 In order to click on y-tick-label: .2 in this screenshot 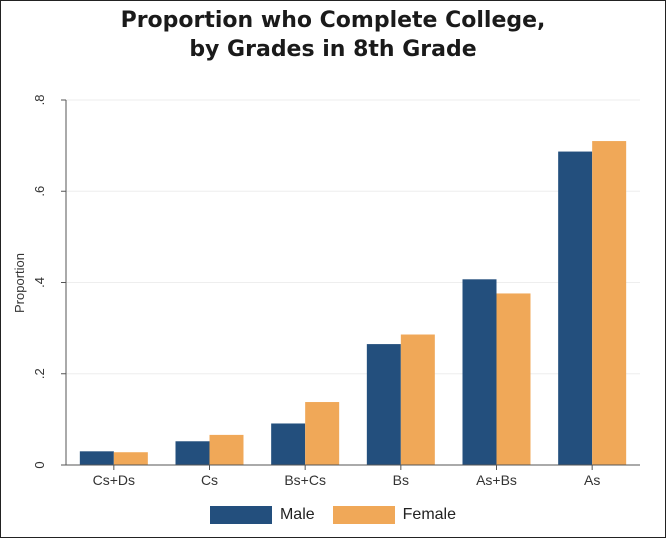, I will do `click(39, 373)`.